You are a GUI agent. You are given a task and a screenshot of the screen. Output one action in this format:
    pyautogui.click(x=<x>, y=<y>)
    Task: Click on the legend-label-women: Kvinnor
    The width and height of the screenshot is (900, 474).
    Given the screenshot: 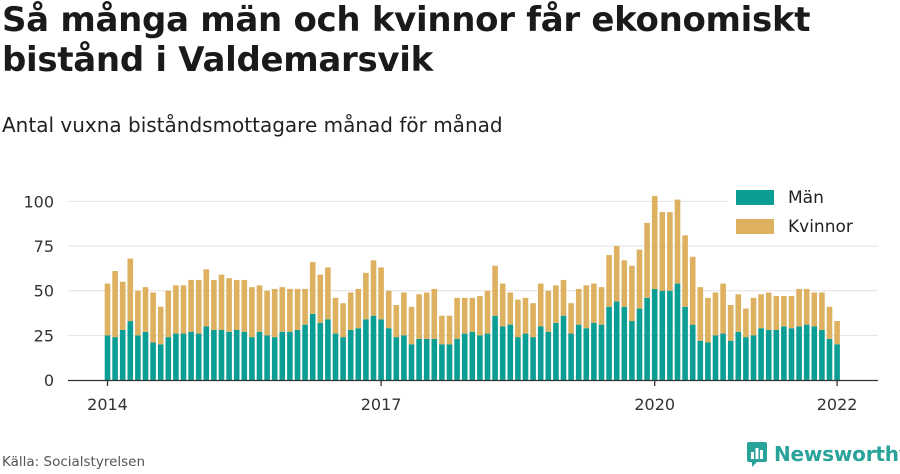 What is the action you would take?
    pyautogui.click(x=820, y=227)
    